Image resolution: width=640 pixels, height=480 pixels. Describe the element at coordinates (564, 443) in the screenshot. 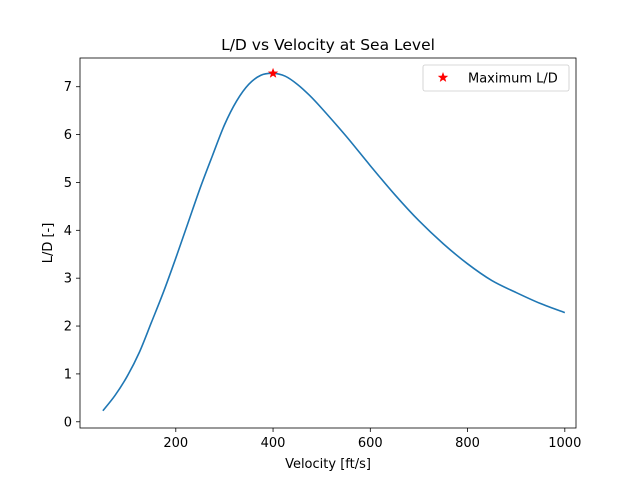

I see `x-tick-label: 1000` at that location.